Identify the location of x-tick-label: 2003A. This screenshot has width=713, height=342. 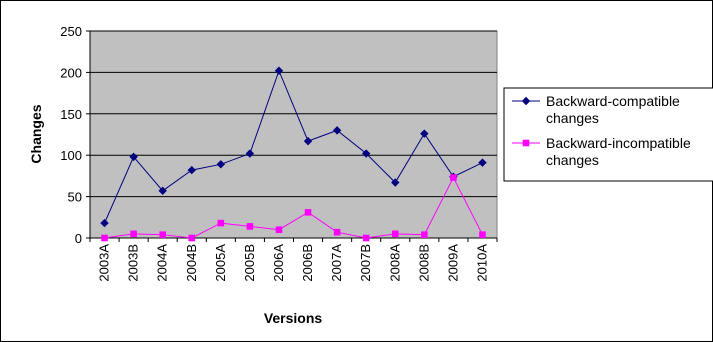
(104, 263).